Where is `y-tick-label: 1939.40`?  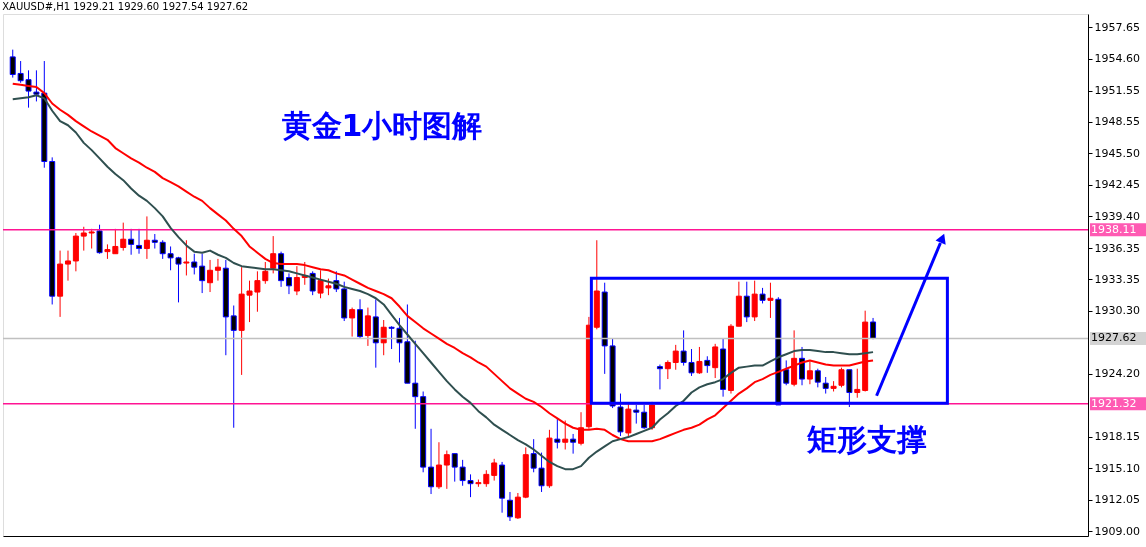
y-tick-label: 1939.40 is located at coordinates (1117, 216).